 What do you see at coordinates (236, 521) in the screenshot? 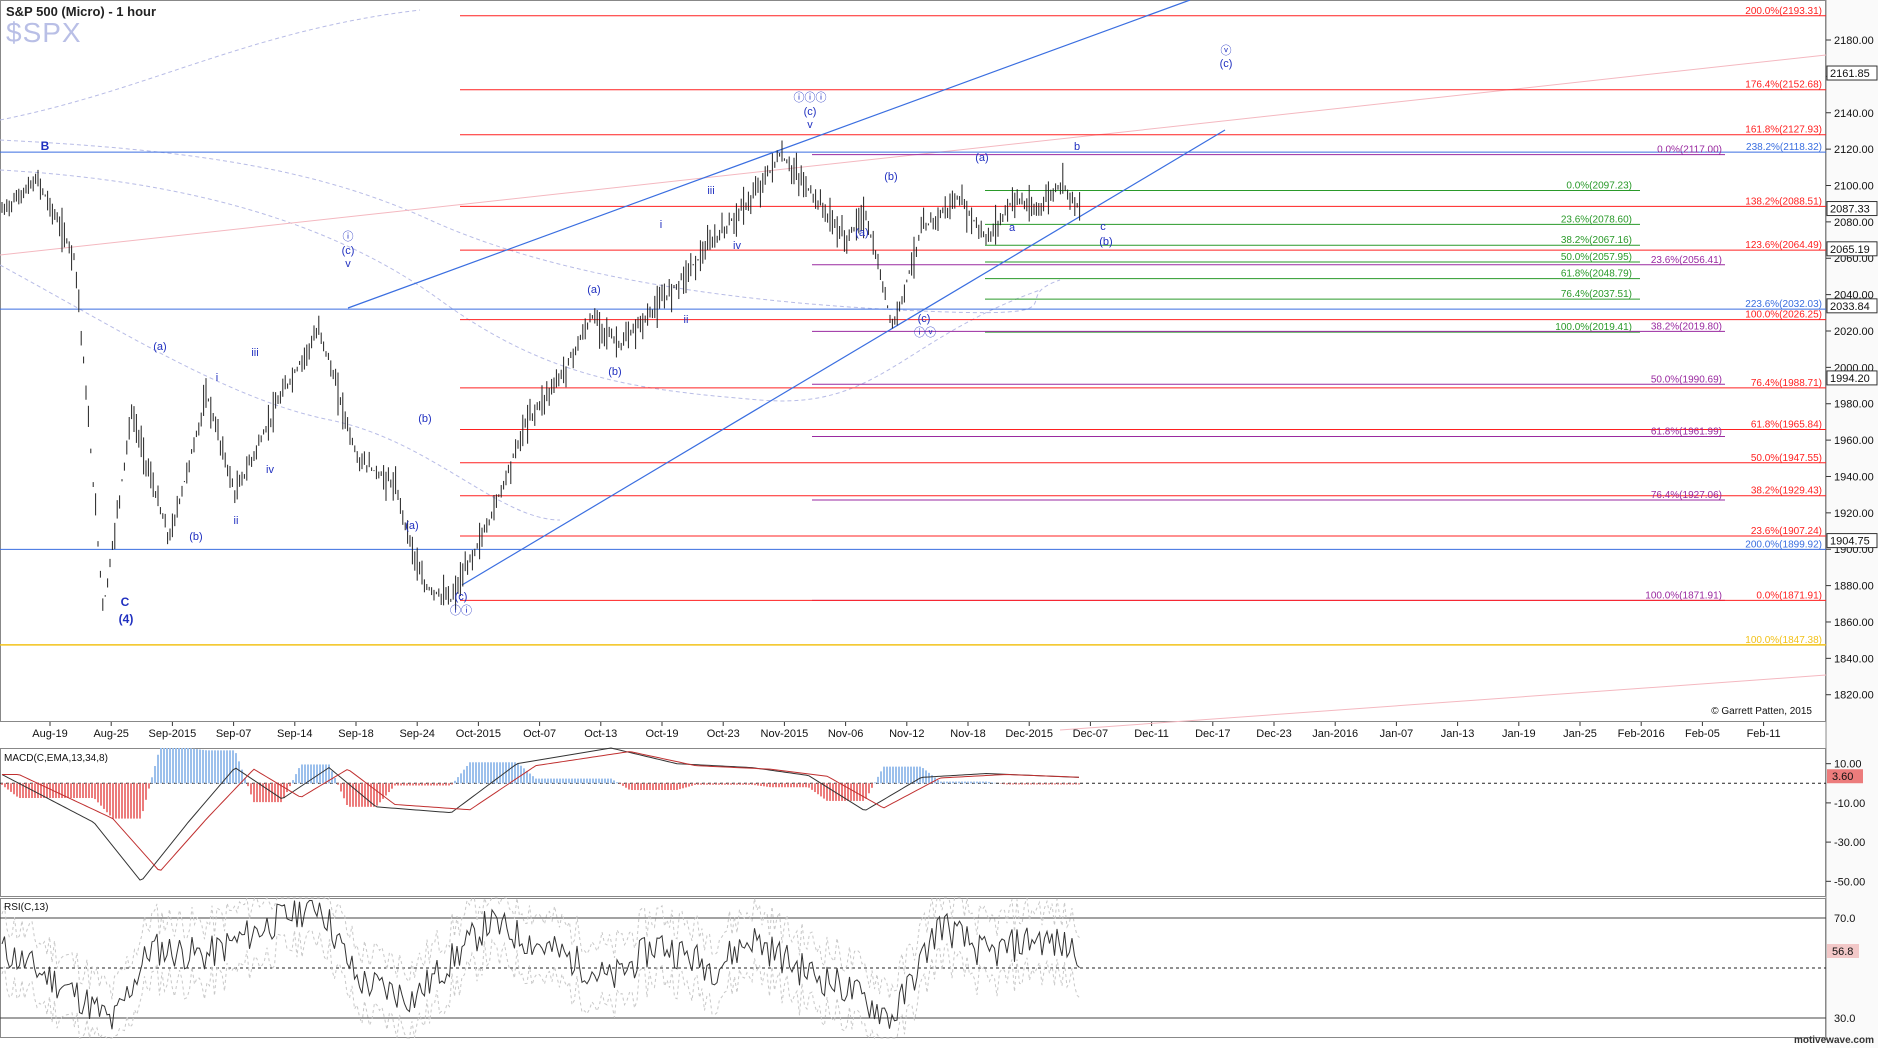
I see `wave-label: ii` at bounding box center [236, 521].